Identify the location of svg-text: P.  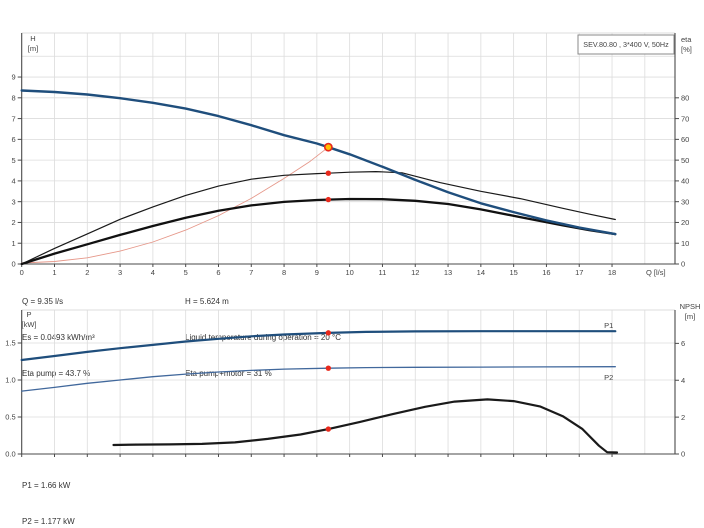
(28, 314).